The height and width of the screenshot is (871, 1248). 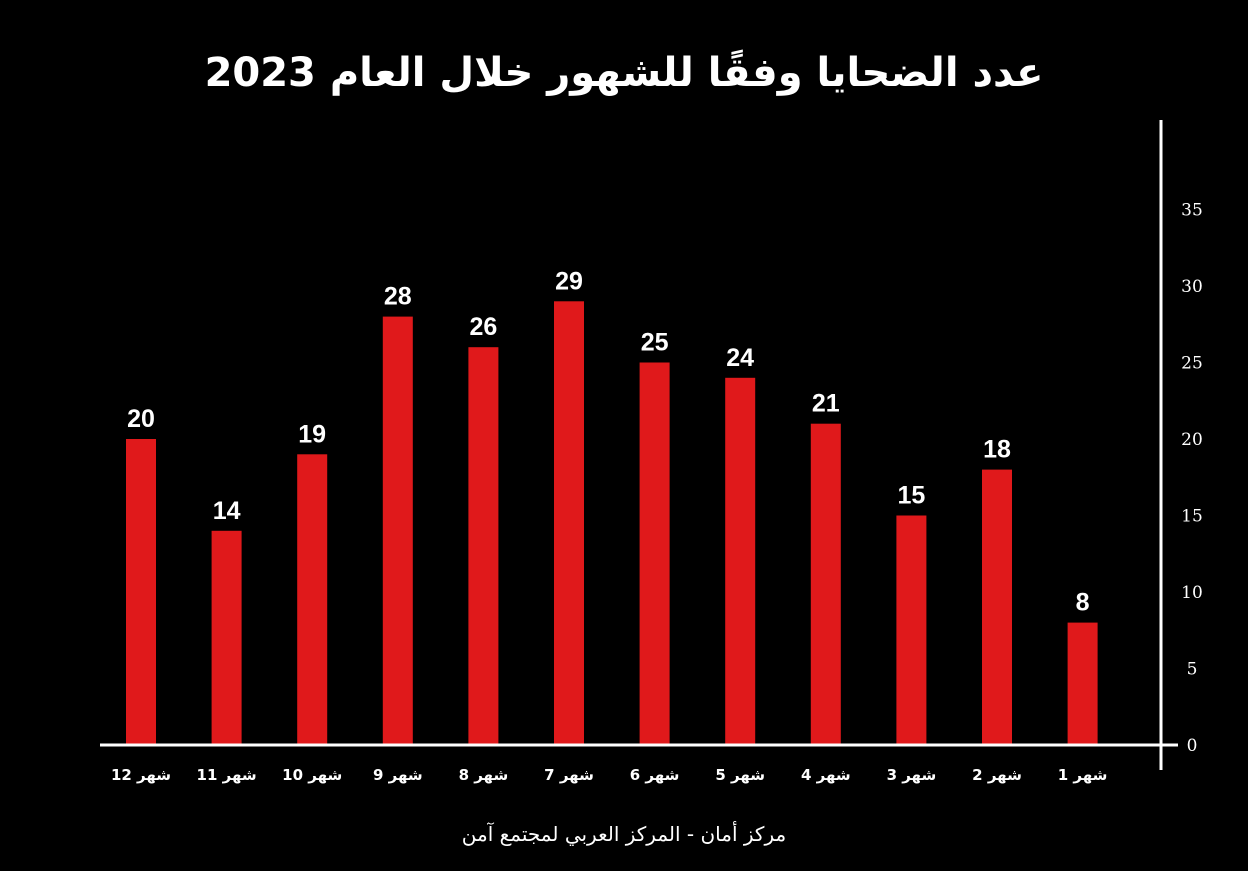 I want to click on y-tick-label: 15, so click(x=1192, y=517).